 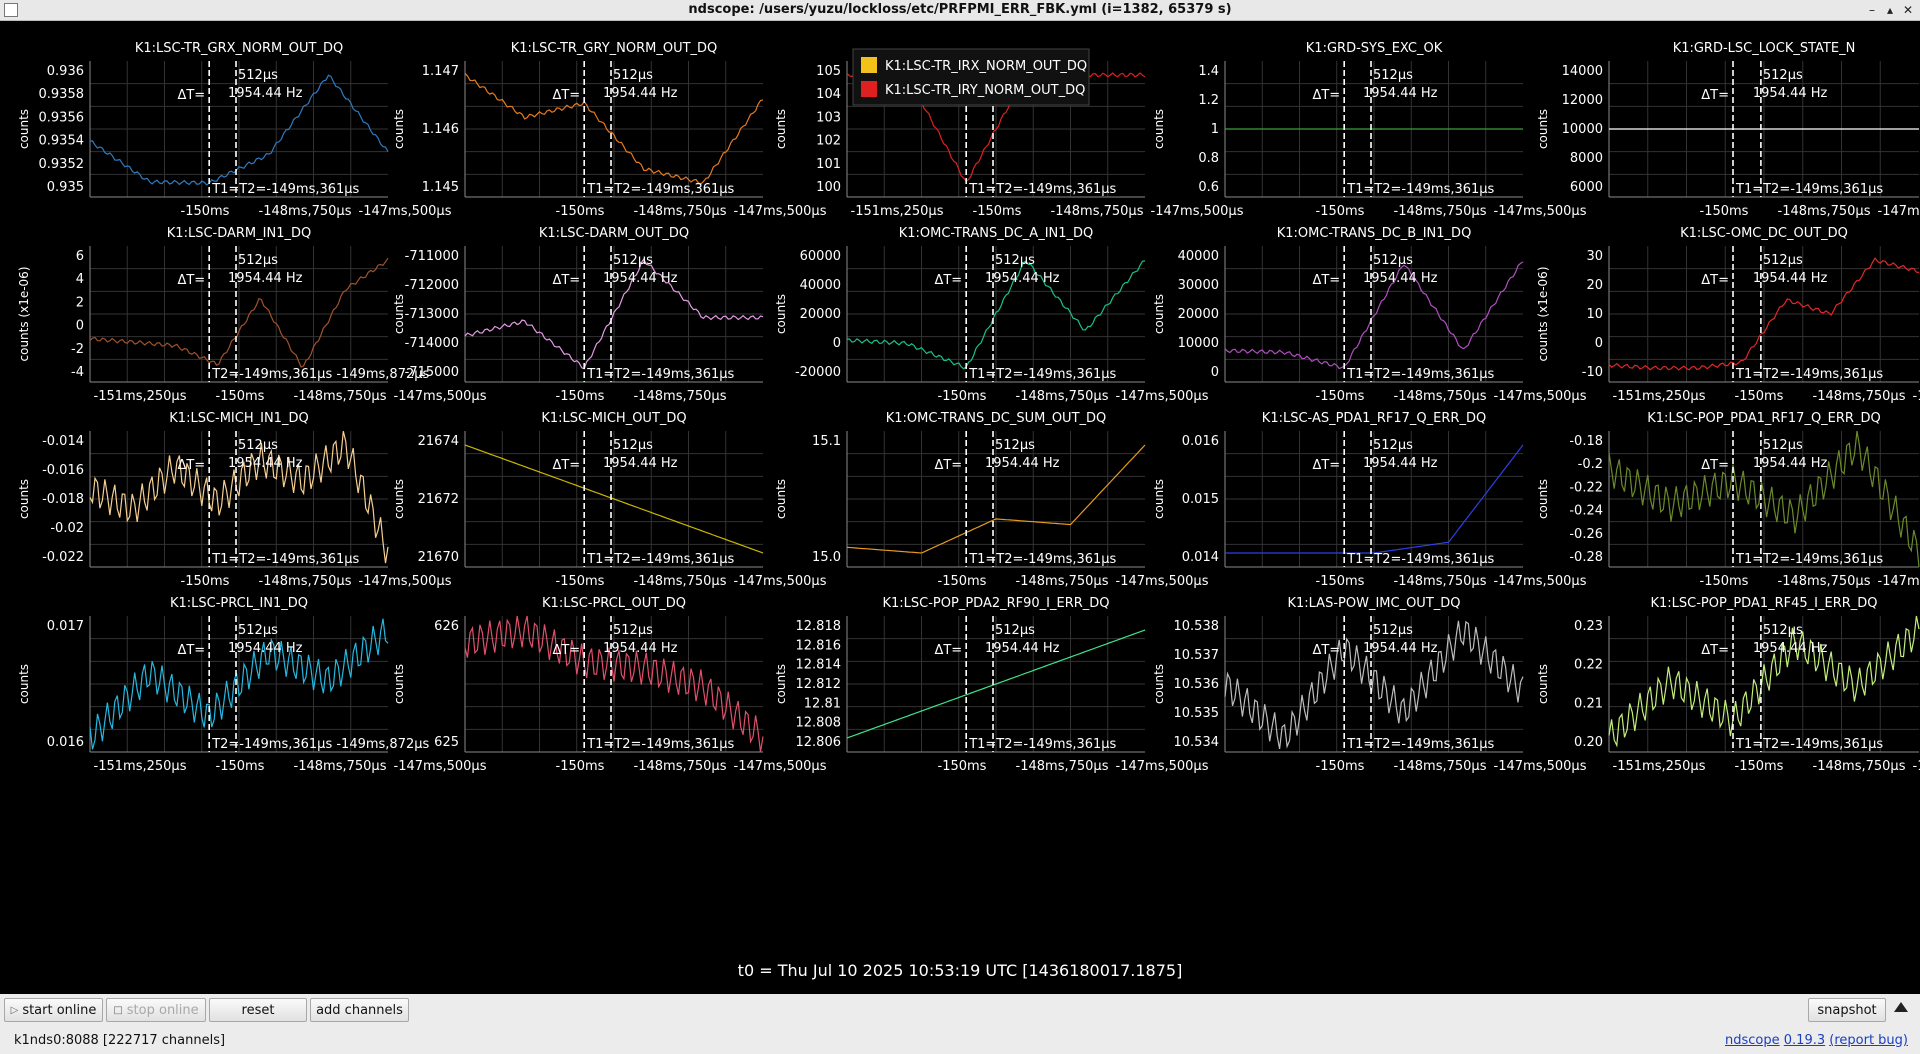 I want to click on stop-online-button: □ stop online, so click(x=156, y=1010).